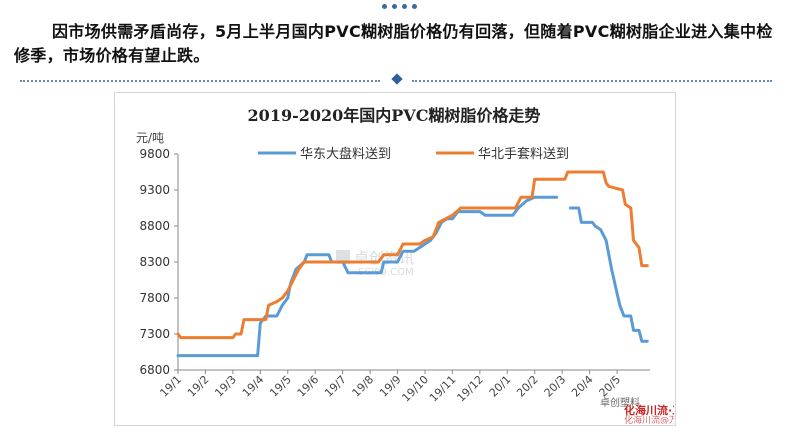 The image size is (791, 428). Describe the element at coordinates (198, 386) in the screenshot. I see `x-tick-label: 19/2` at that location.